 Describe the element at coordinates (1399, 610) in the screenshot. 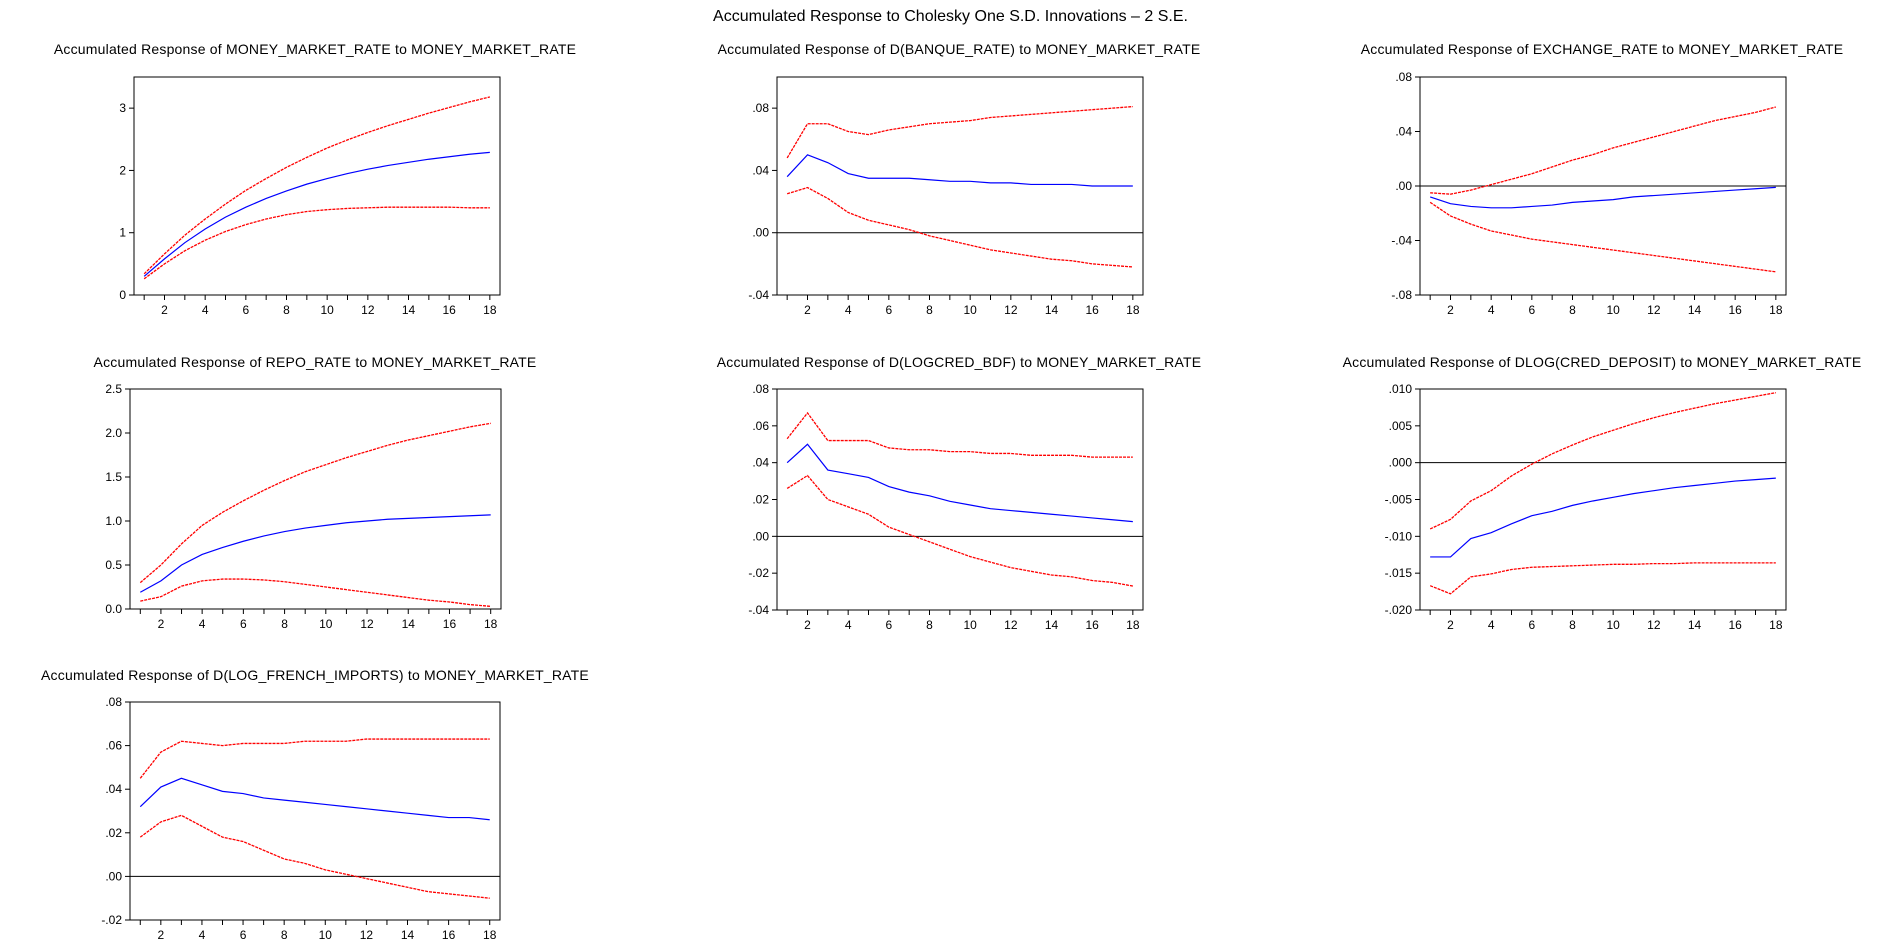

I see `y-tick-label: -.020` at that location.